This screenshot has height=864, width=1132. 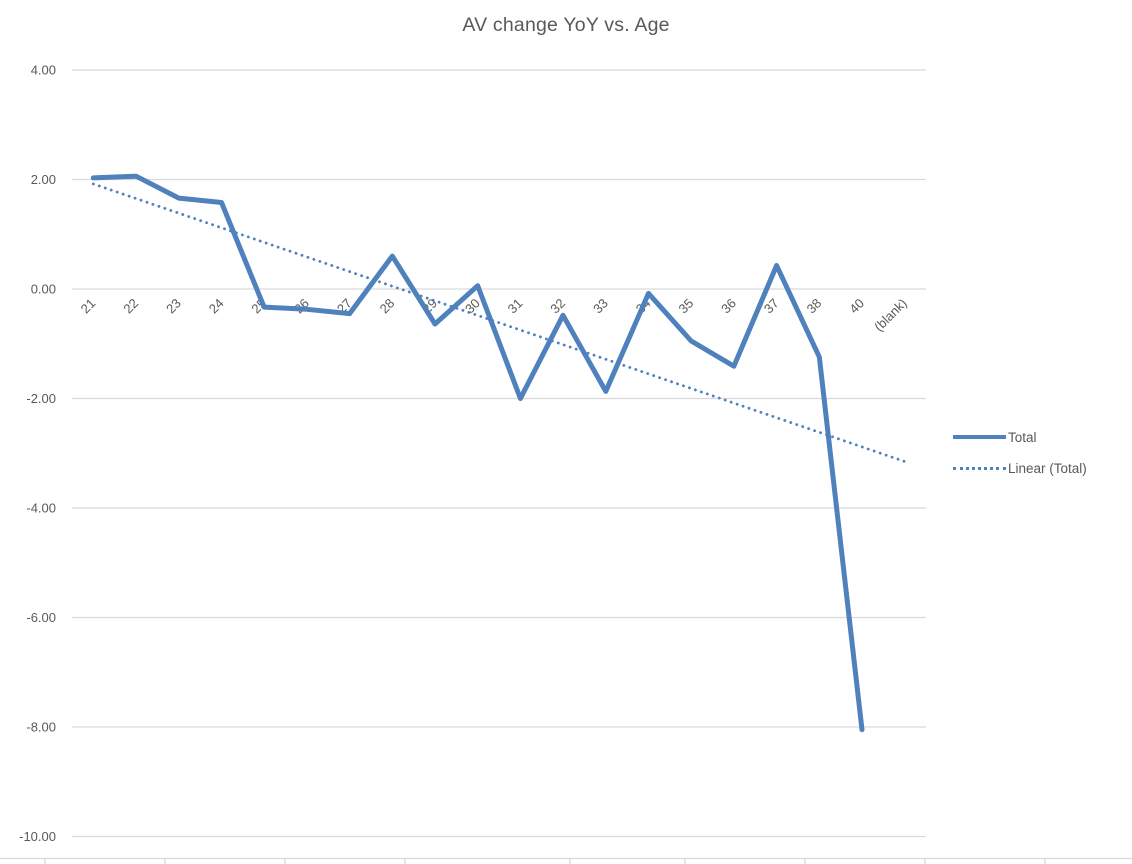 What do you see at coordinates (43, 289) in the screenshot?
I see `y-axis-label: 0.00` at bounding box center [43, 289].